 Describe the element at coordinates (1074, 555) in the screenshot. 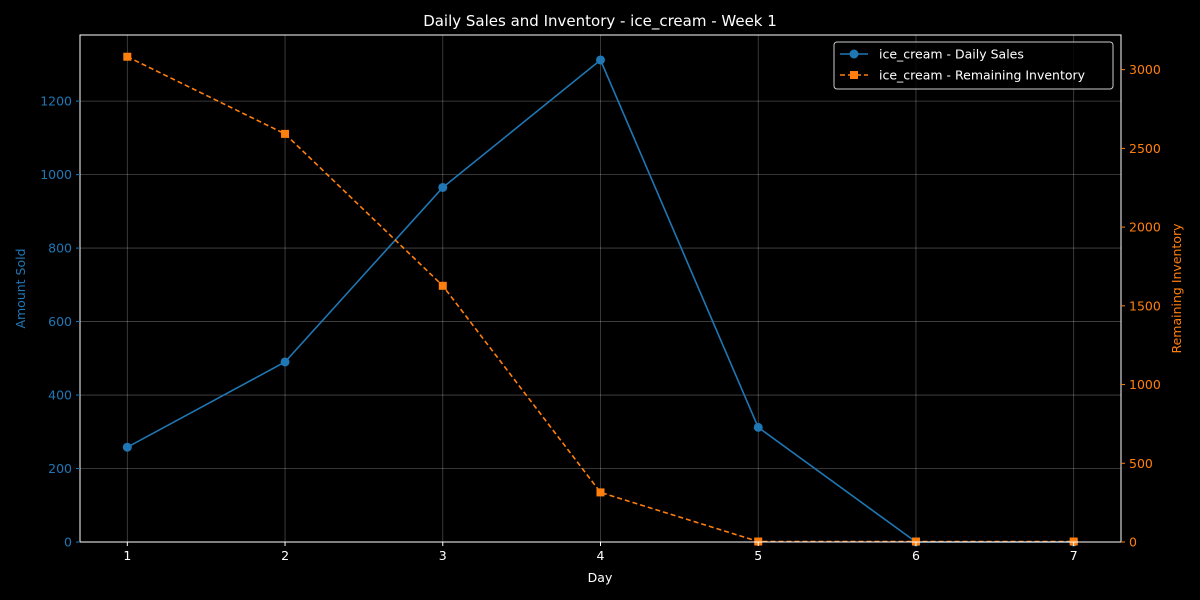

I see `x-tick-label: 7` at that location.